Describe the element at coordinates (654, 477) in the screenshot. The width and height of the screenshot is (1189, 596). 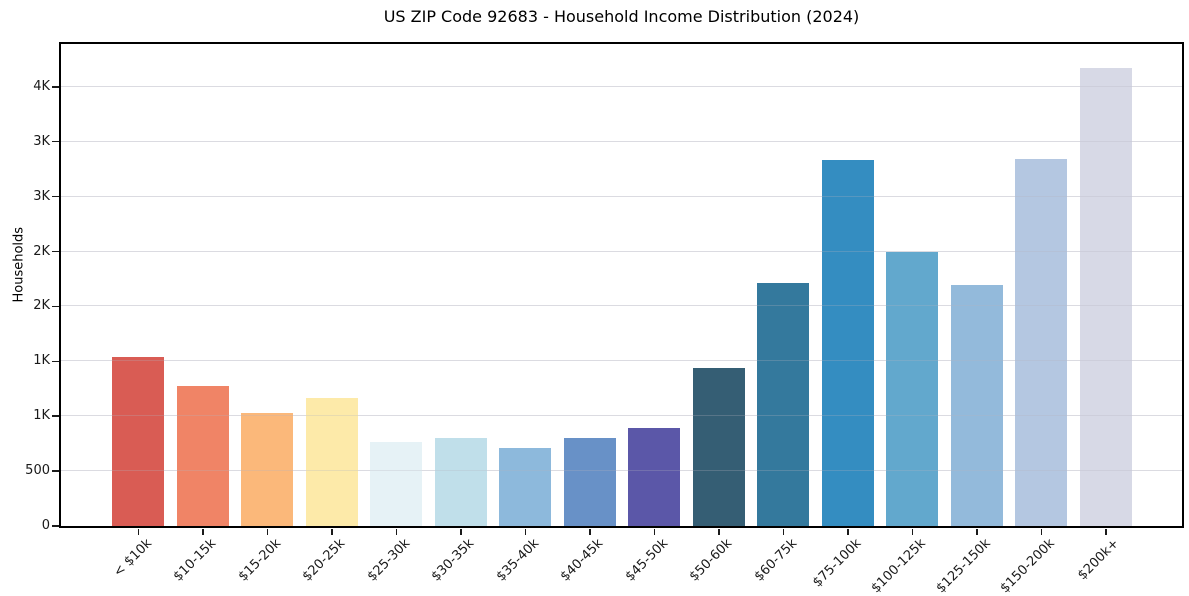
I see `bar-45-50k` at that location.